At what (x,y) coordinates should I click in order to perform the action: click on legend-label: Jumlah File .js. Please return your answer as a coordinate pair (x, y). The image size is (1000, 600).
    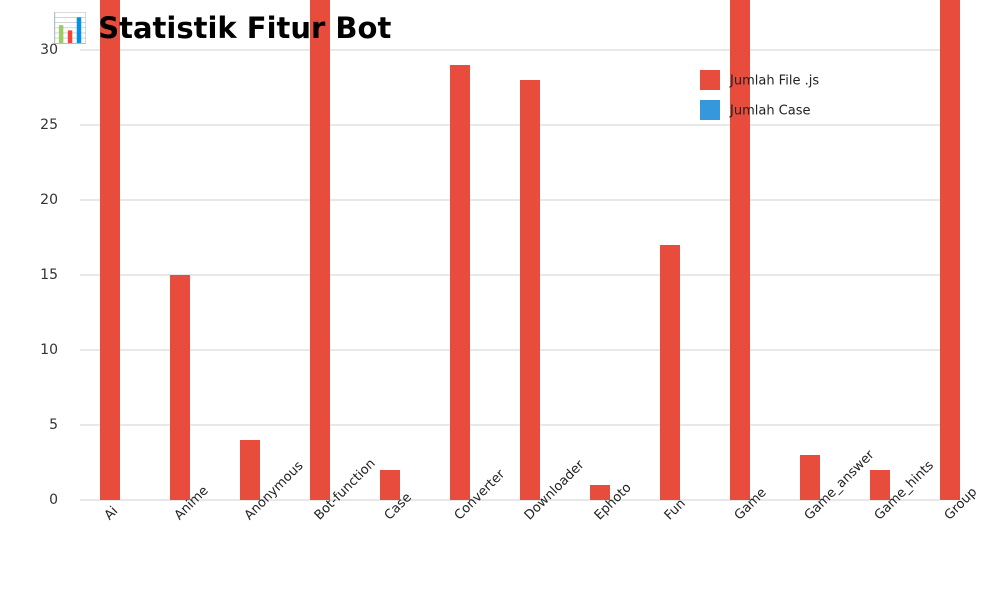
    Looking at the image, I should click on (774, 81).